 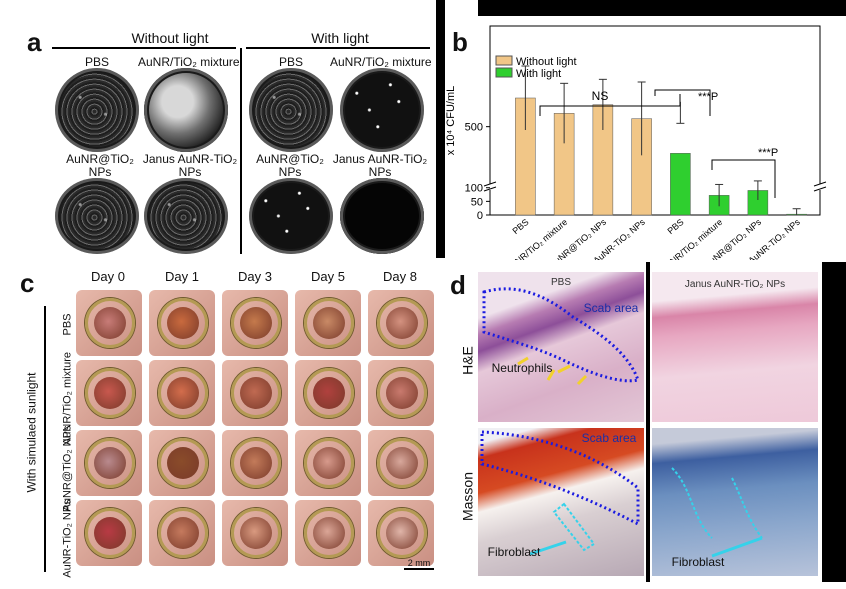 I want to click on y-tick-label: 500, so click(x=474, y=128).